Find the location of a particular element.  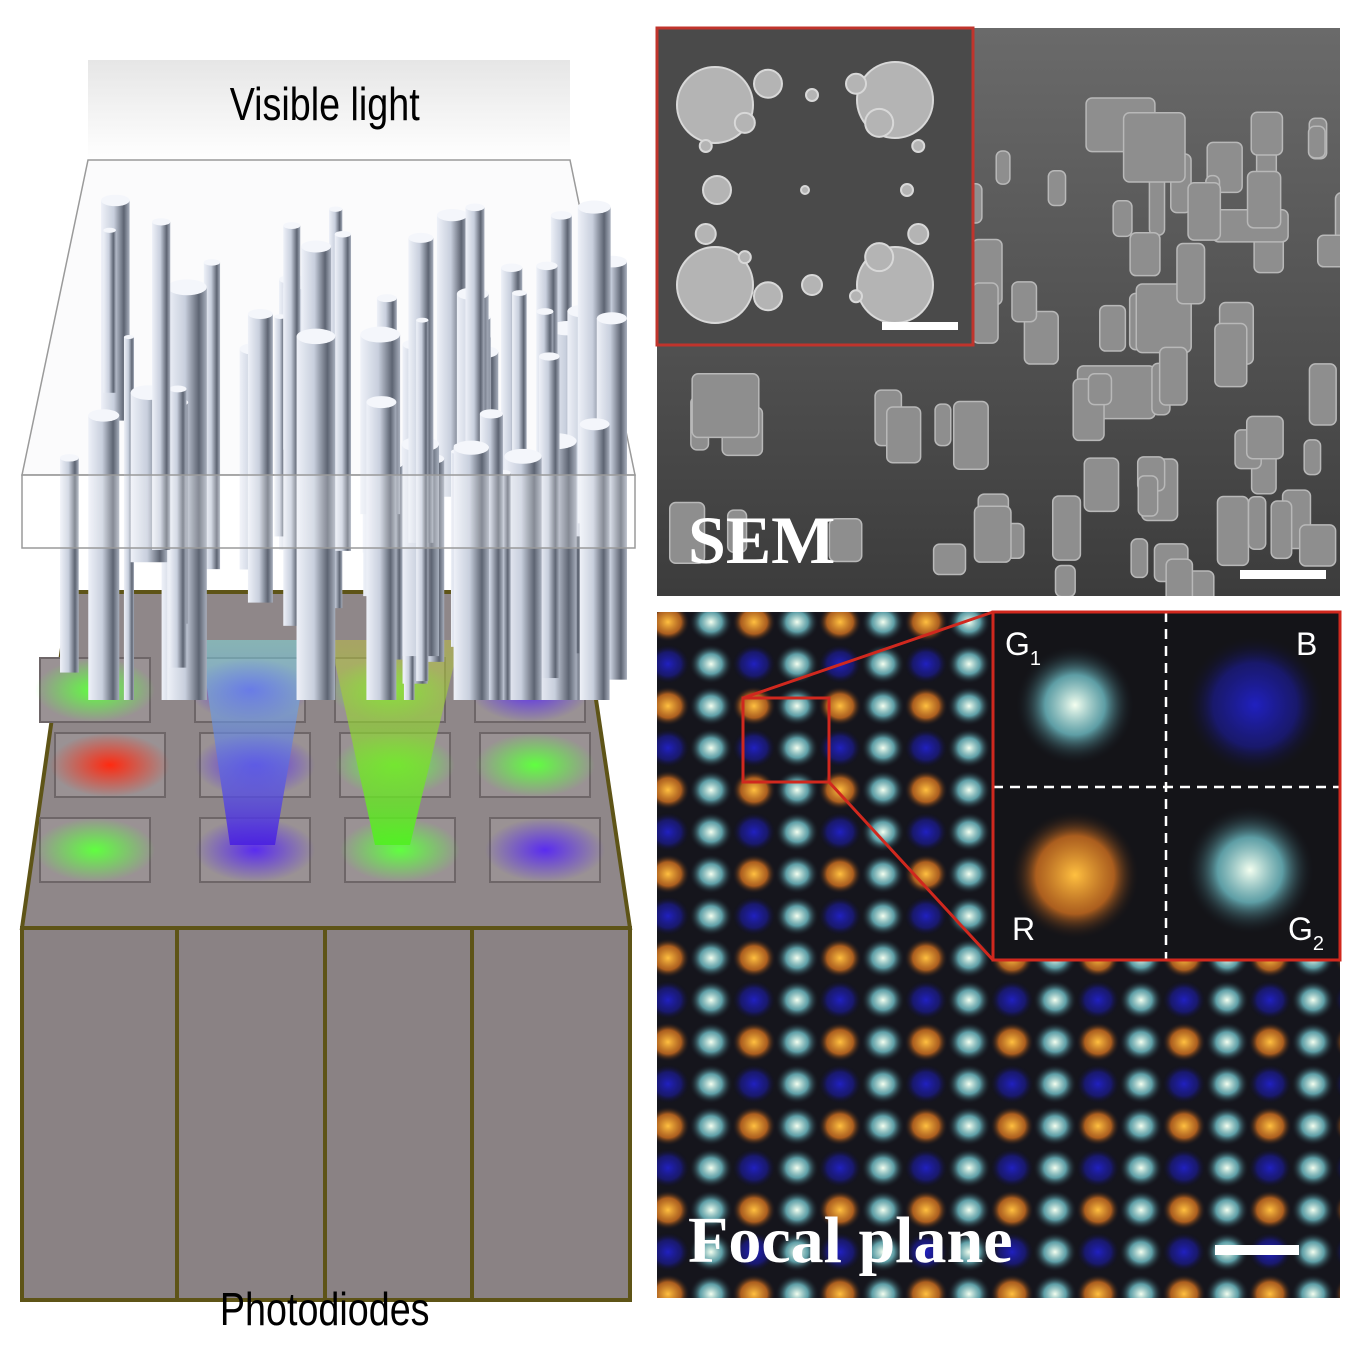

quadrant-letter: G is located at coordinates (1017, 644).